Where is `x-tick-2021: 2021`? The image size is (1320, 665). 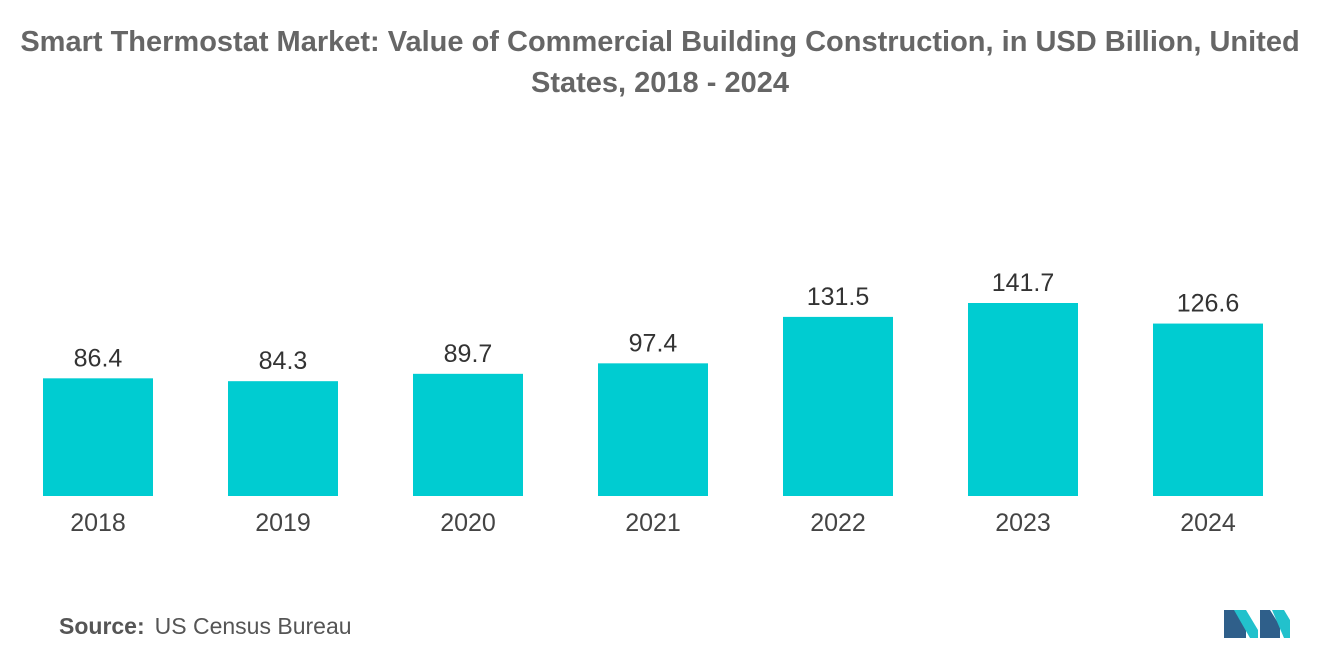
x-tick-2021: 2021 is located at coordinates (653, 523).